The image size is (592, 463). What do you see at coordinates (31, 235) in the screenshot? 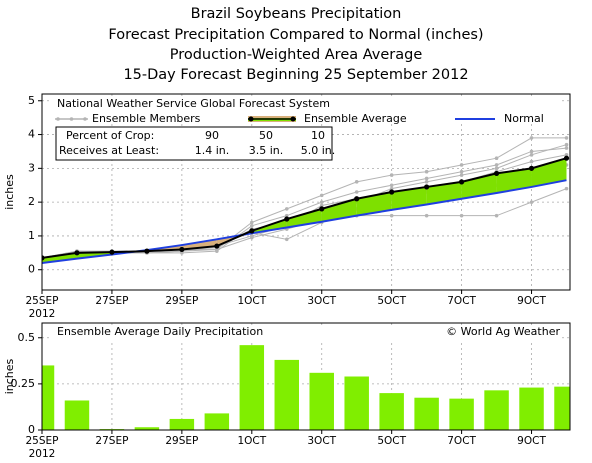
I see `y-tick-label: 1` at bounding box center [31, 235].